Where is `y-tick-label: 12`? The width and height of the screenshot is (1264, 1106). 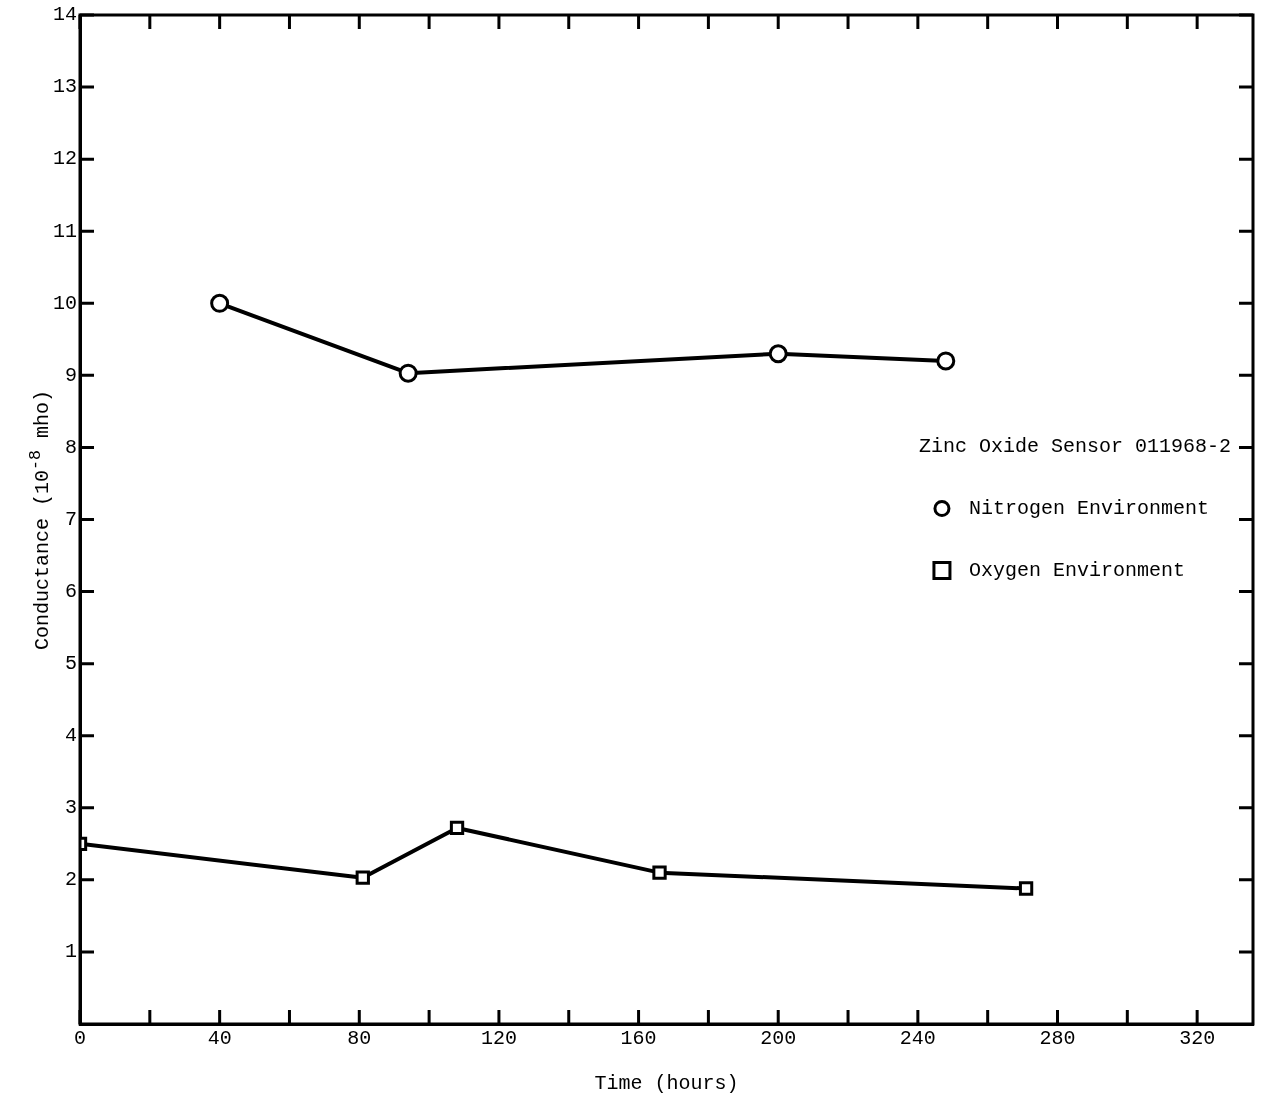
y-tick-label: 12 is located at coordinates (64, 159).